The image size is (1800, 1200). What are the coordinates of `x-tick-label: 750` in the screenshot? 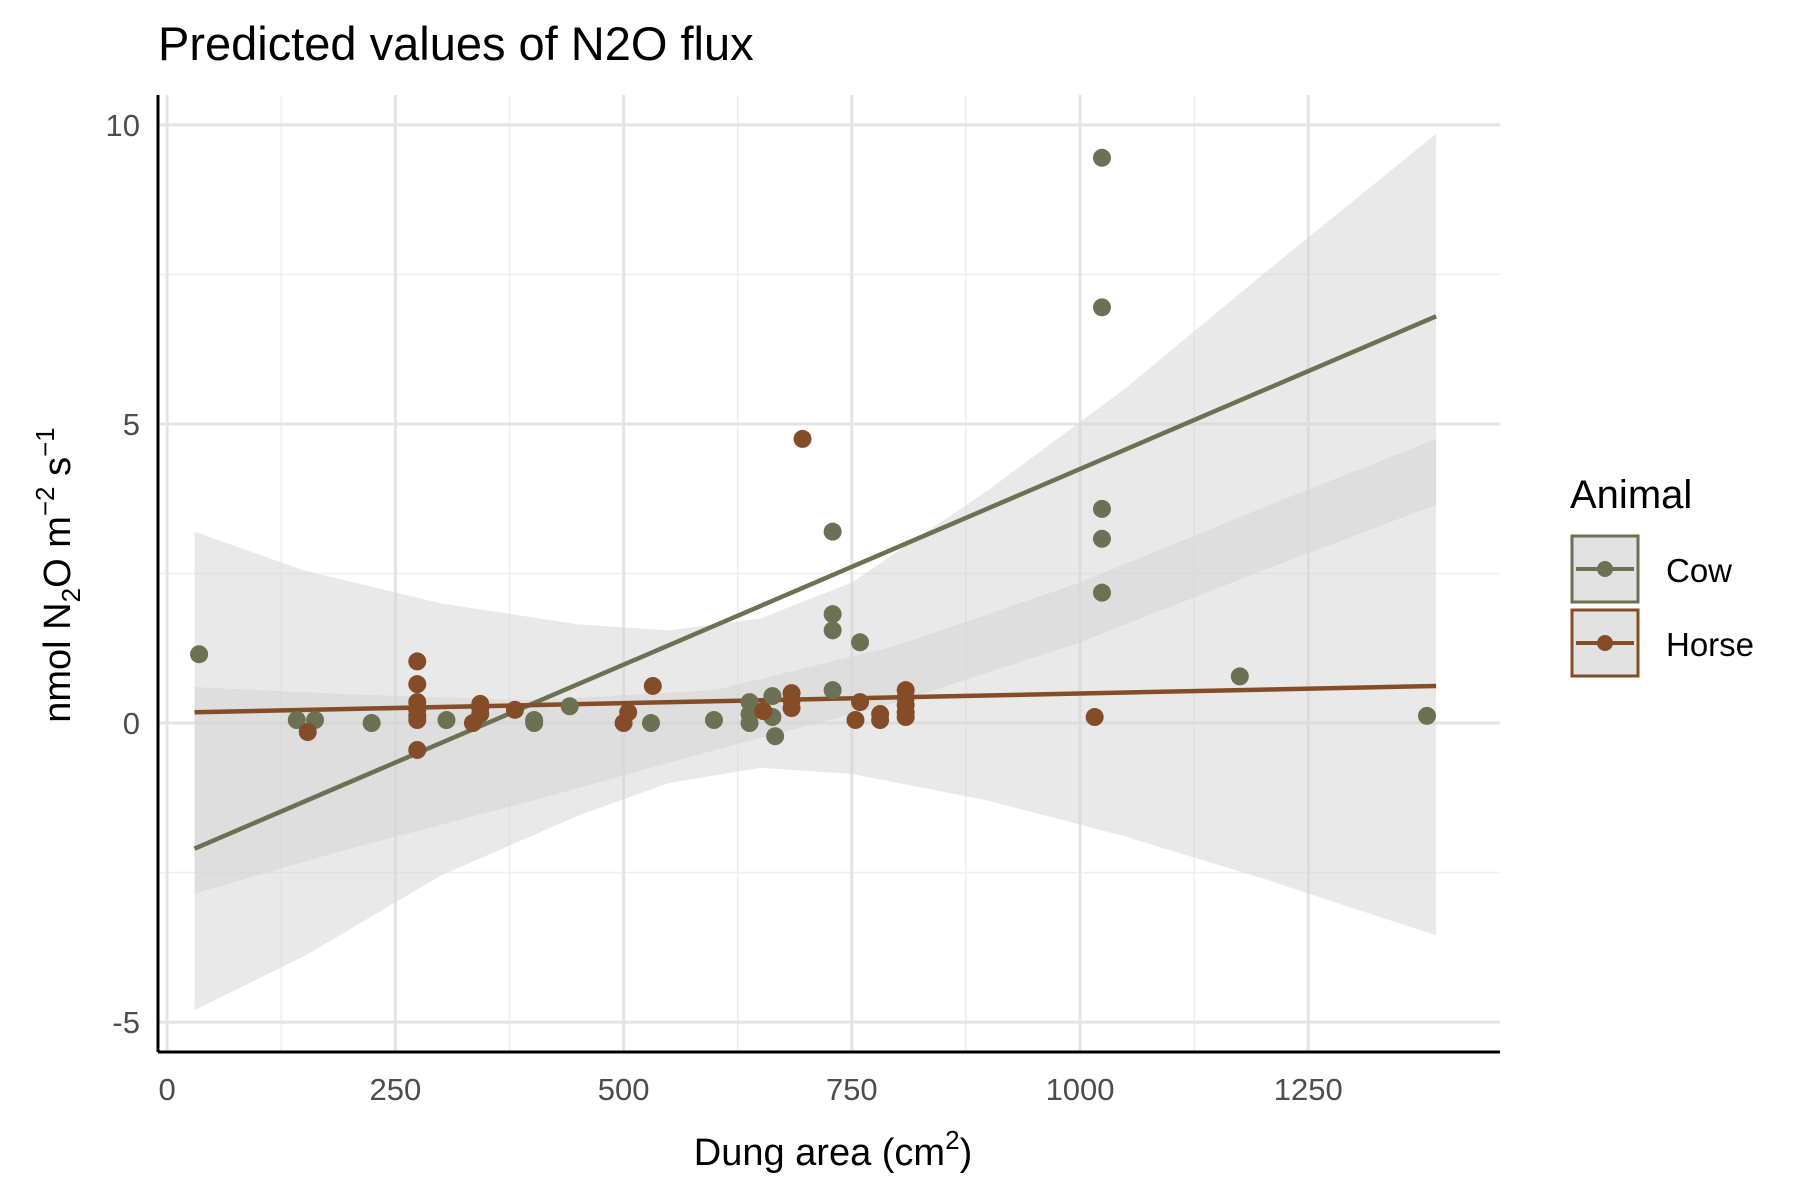 It's located at (852, 1089).